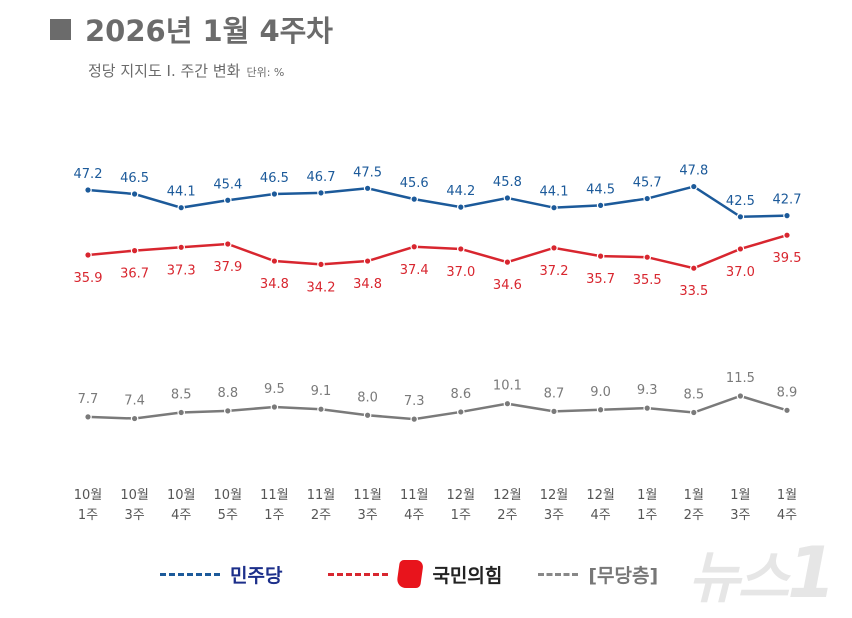 The image size is (852, 618). Describe the element at coordinates (554, 393) in the screenshot. I see `data-label: 8.7` at that location.